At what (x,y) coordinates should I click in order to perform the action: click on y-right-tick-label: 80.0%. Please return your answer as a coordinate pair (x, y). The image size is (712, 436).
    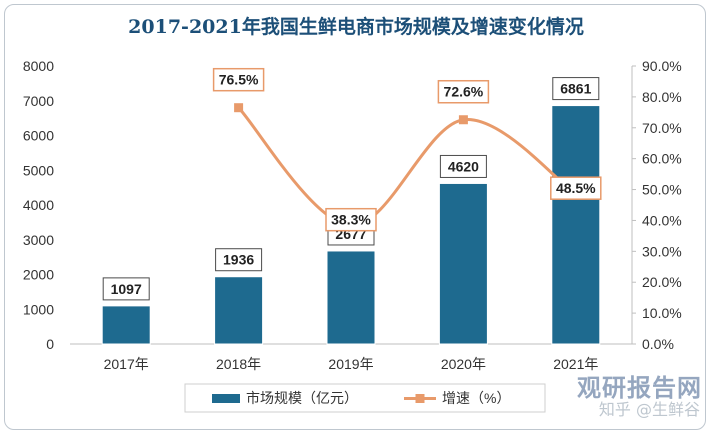
    Looking at the image, I should click on (662, 97).